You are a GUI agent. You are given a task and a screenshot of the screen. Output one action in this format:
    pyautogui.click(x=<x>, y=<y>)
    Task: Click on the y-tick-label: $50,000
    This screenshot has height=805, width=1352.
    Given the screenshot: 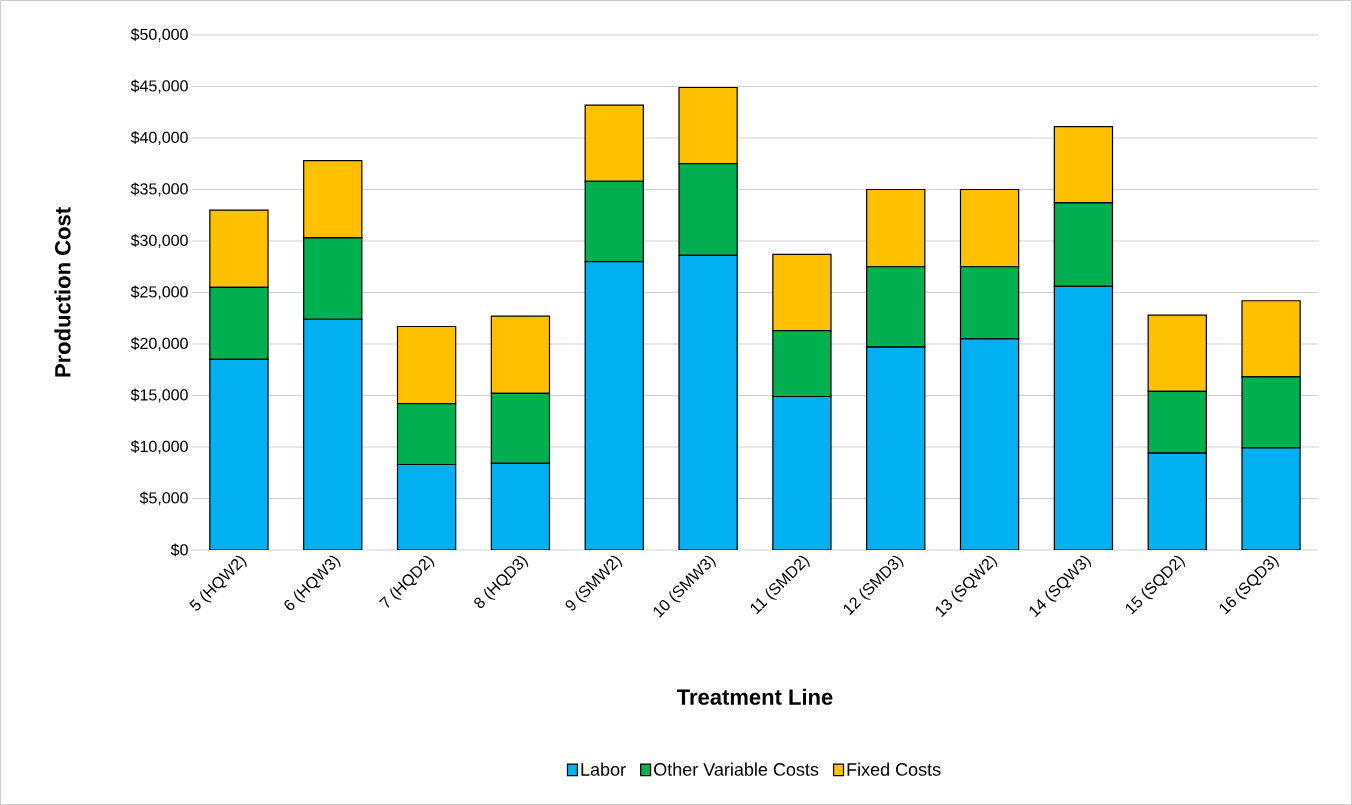 What is the action you would take?
    pyautogui.click(x=159, y=35)
    